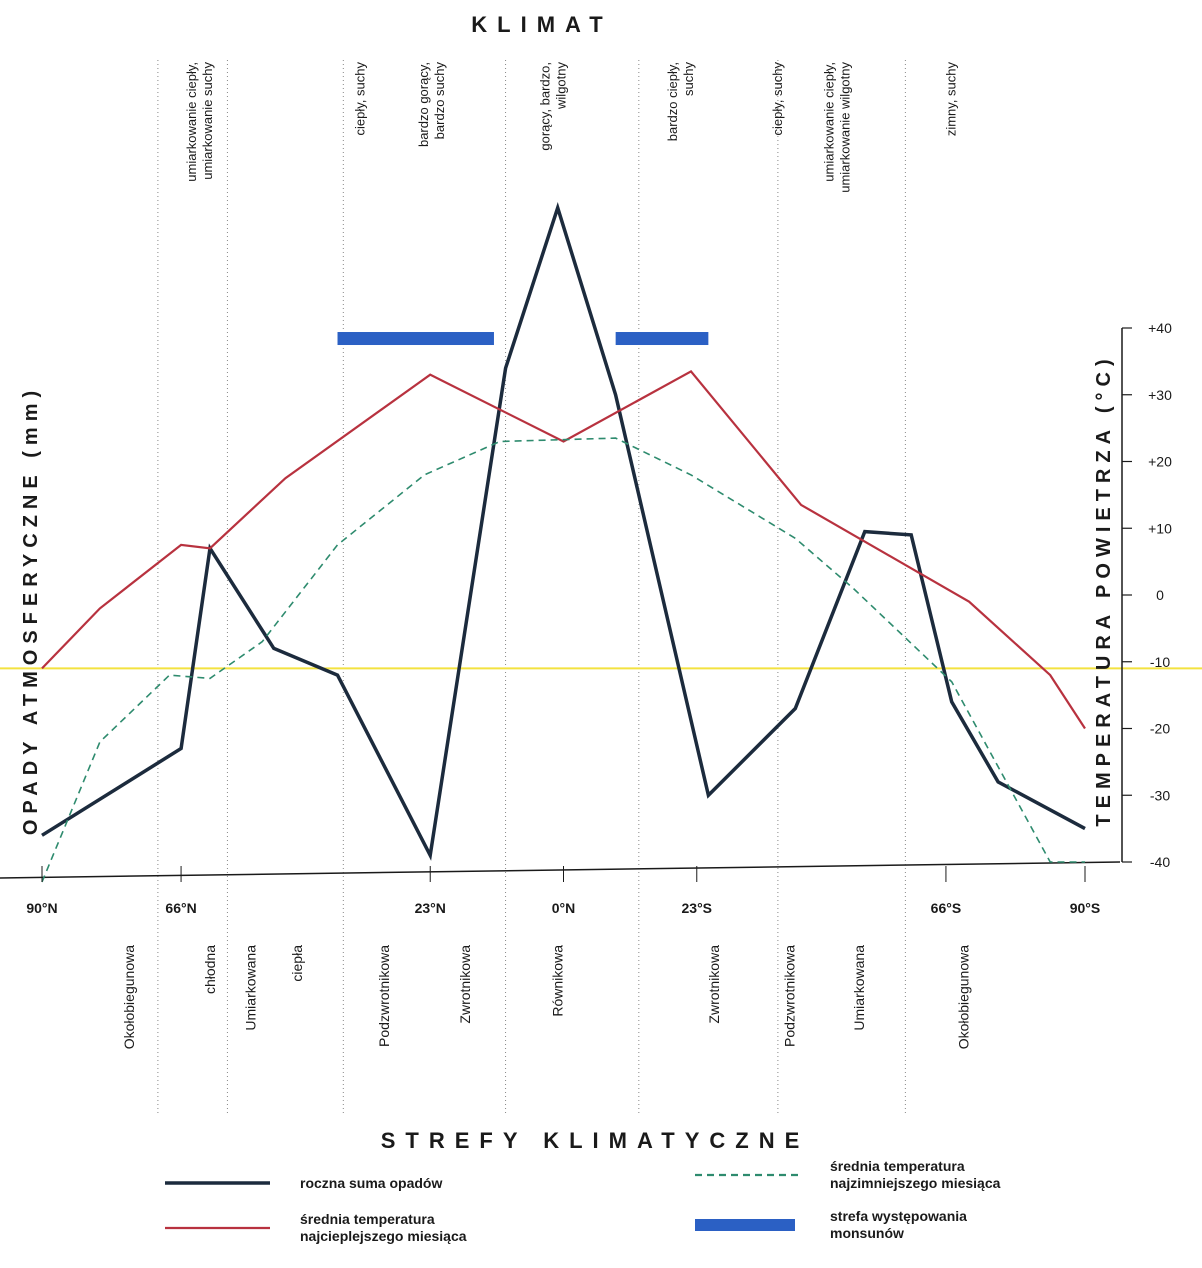 This screenshot has width=1202, height=1268. I want to click on legend-item: strefa występowania monsunów, so click(831, 1224).